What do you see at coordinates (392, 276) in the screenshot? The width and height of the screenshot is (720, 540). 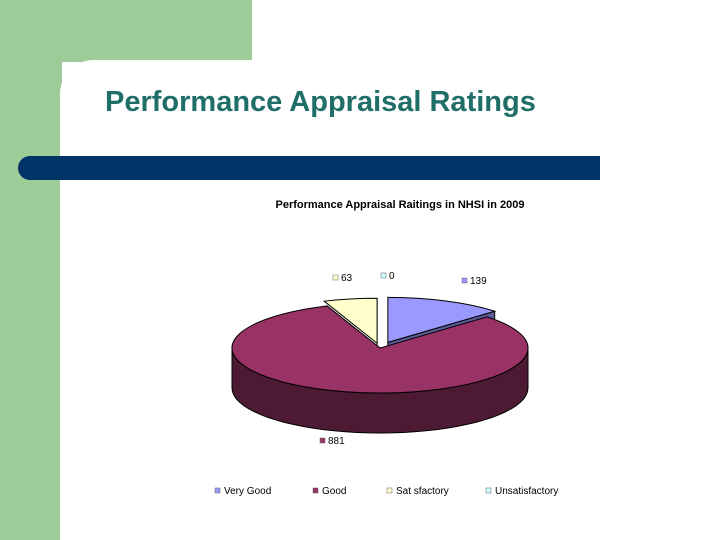 I see `data-label-unsatisfactory: 0` at bounding box center [392, 276].